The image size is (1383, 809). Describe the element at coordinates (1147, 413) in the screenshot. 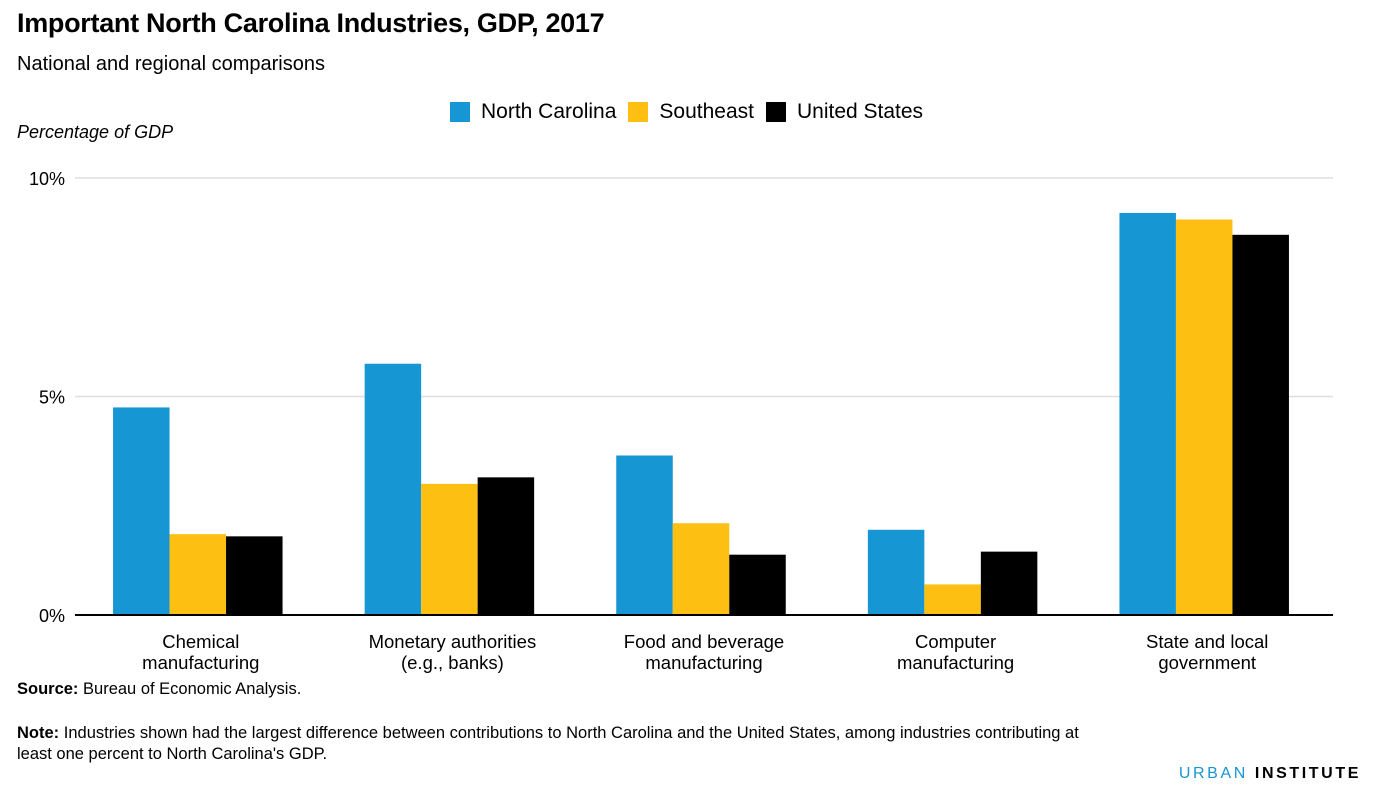

I see `bar-north-carolina-state-and-local` at that location.